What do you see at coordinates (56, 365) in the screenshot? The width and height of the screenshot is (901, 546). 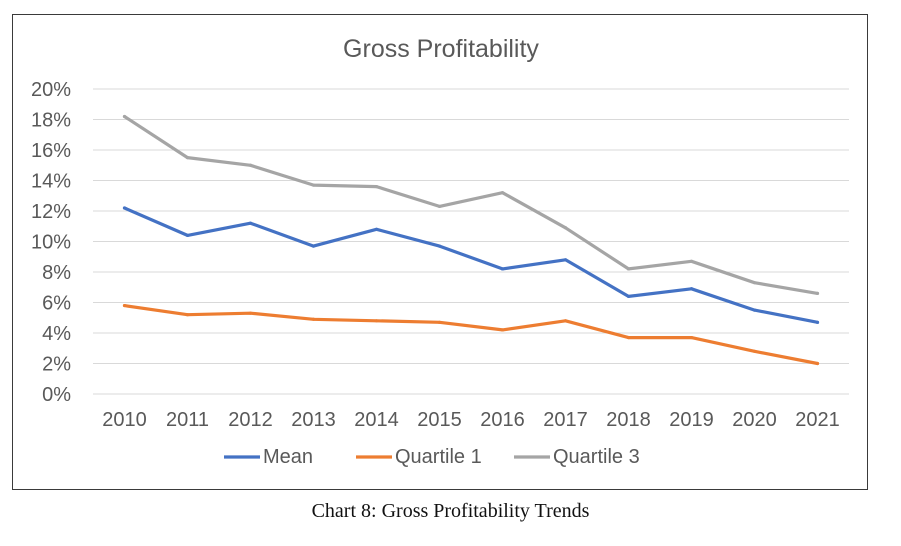 I see `y-tick-label: 2%` at bounding box center [56, 365].